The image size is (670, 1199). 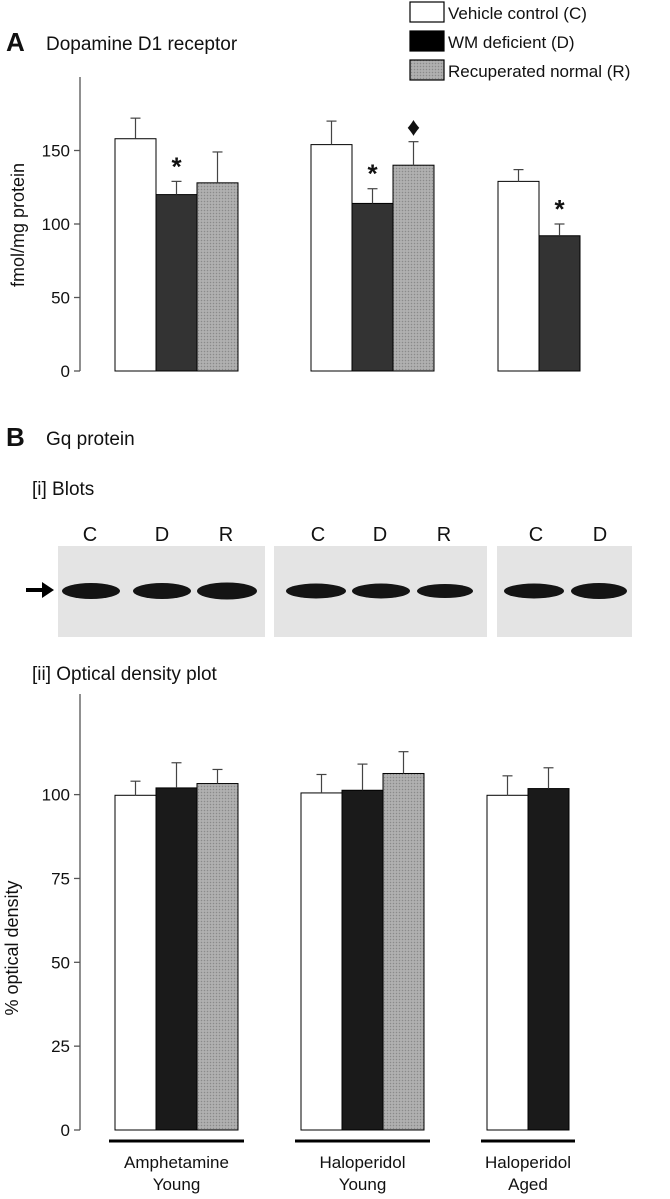 I want to click on blot-images: C D R C D R C D, so click(x=329, y=580).